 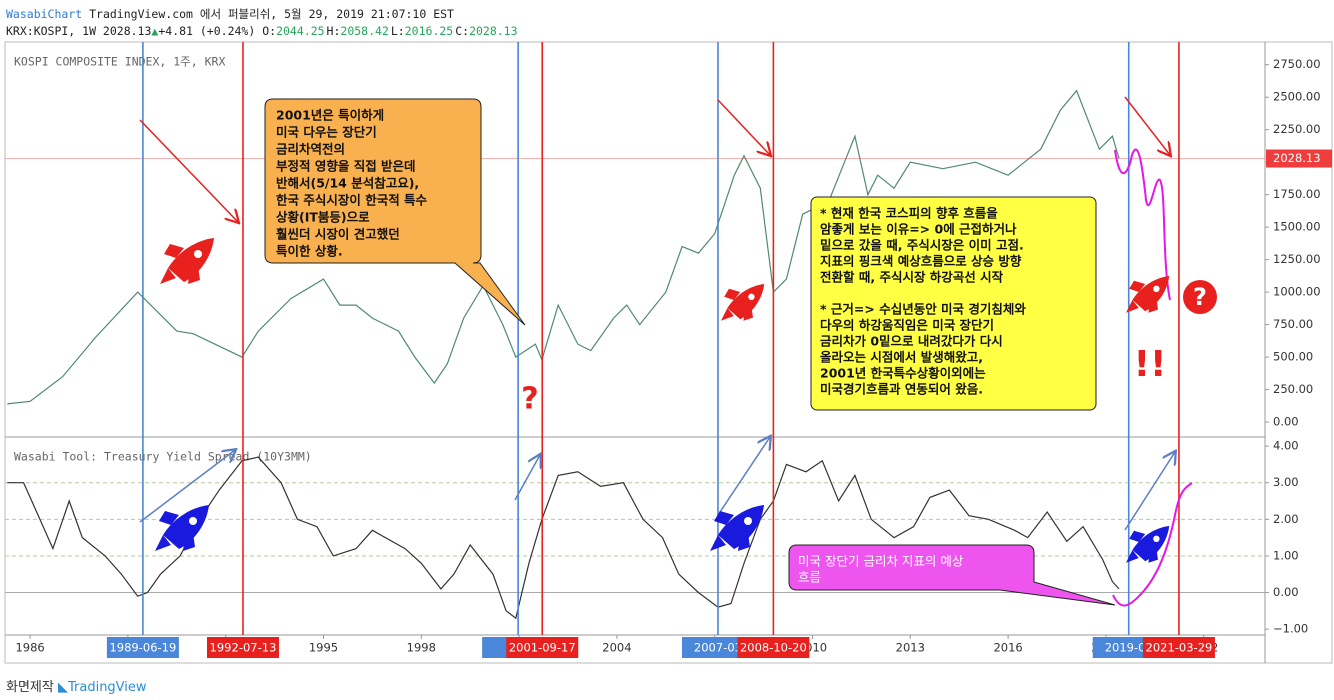 I want to click on footer: 화면제작 ◣TradingView, so click(x=76, y=685).